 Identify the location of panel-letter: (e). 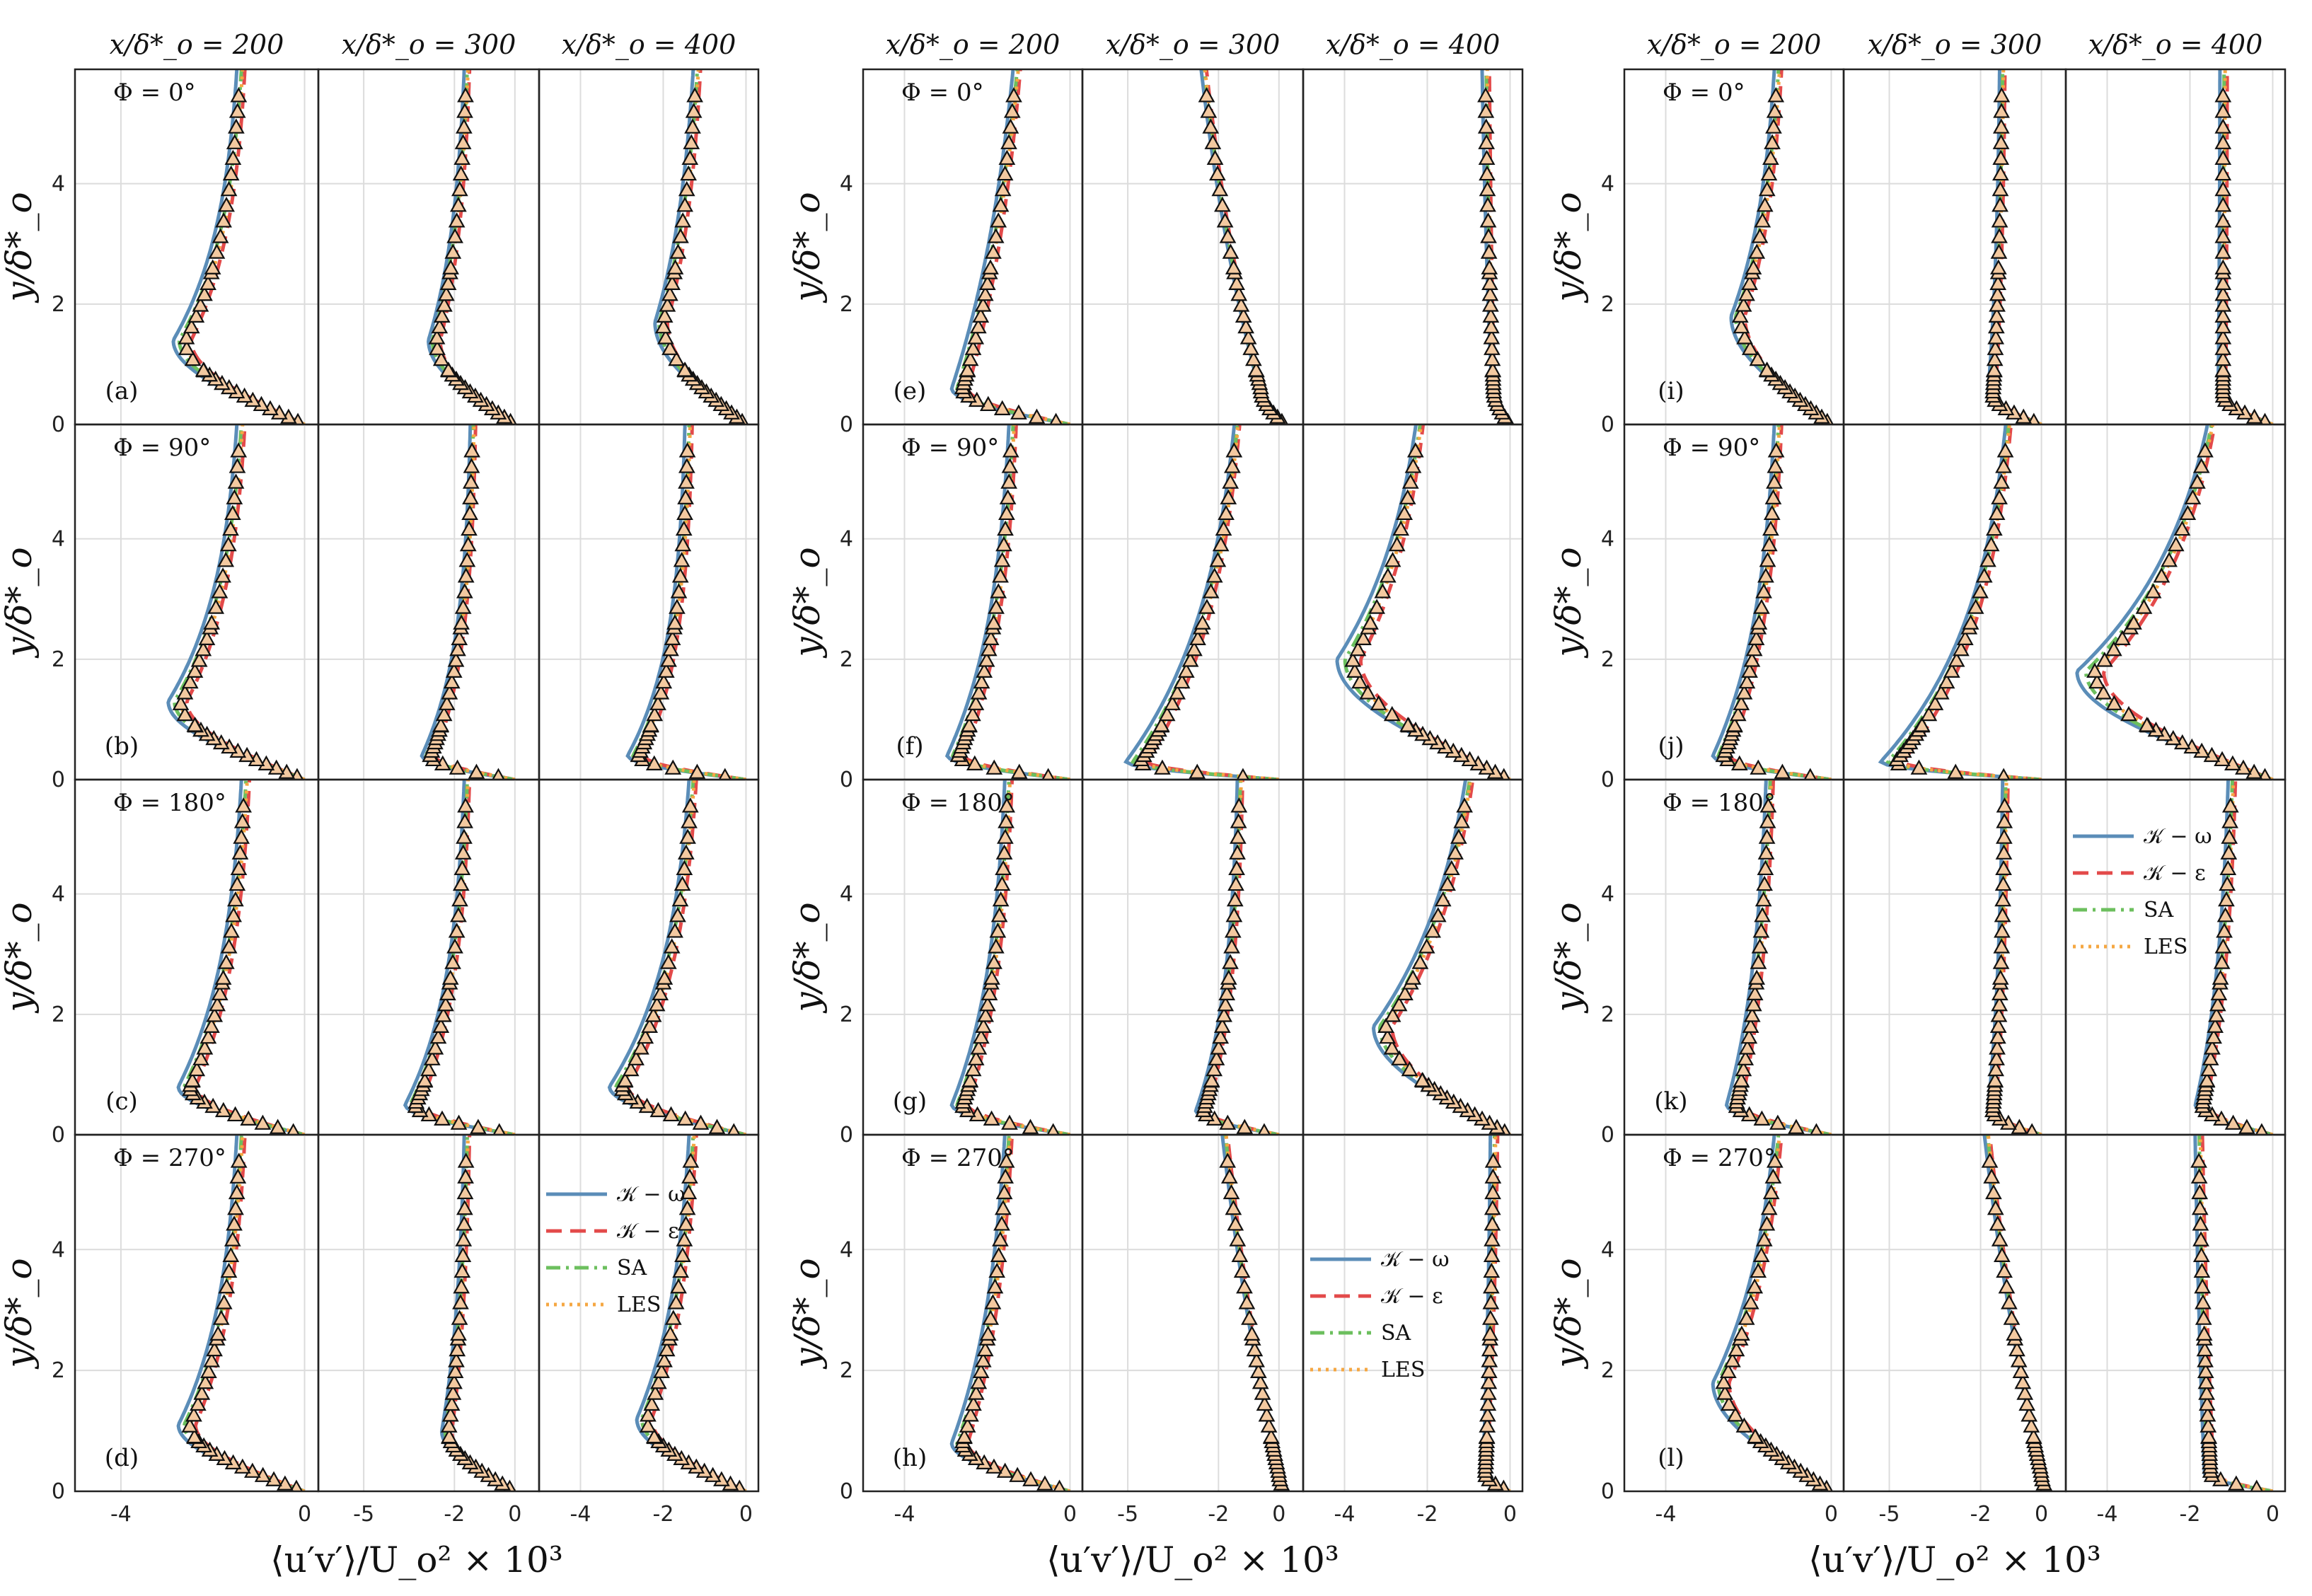
(910, 391).